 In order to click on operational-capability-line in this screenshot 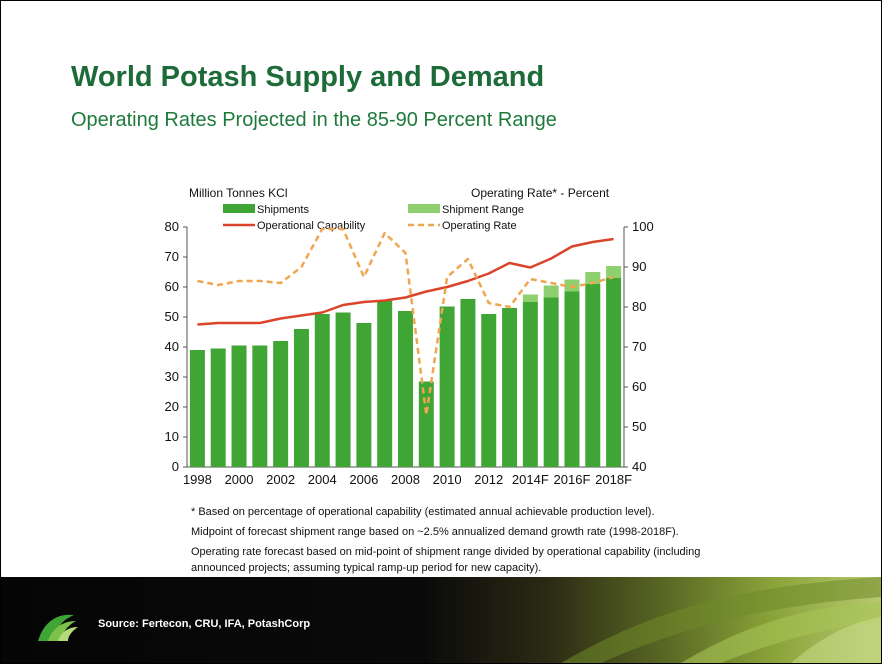, I will do `click(405, 281)`.